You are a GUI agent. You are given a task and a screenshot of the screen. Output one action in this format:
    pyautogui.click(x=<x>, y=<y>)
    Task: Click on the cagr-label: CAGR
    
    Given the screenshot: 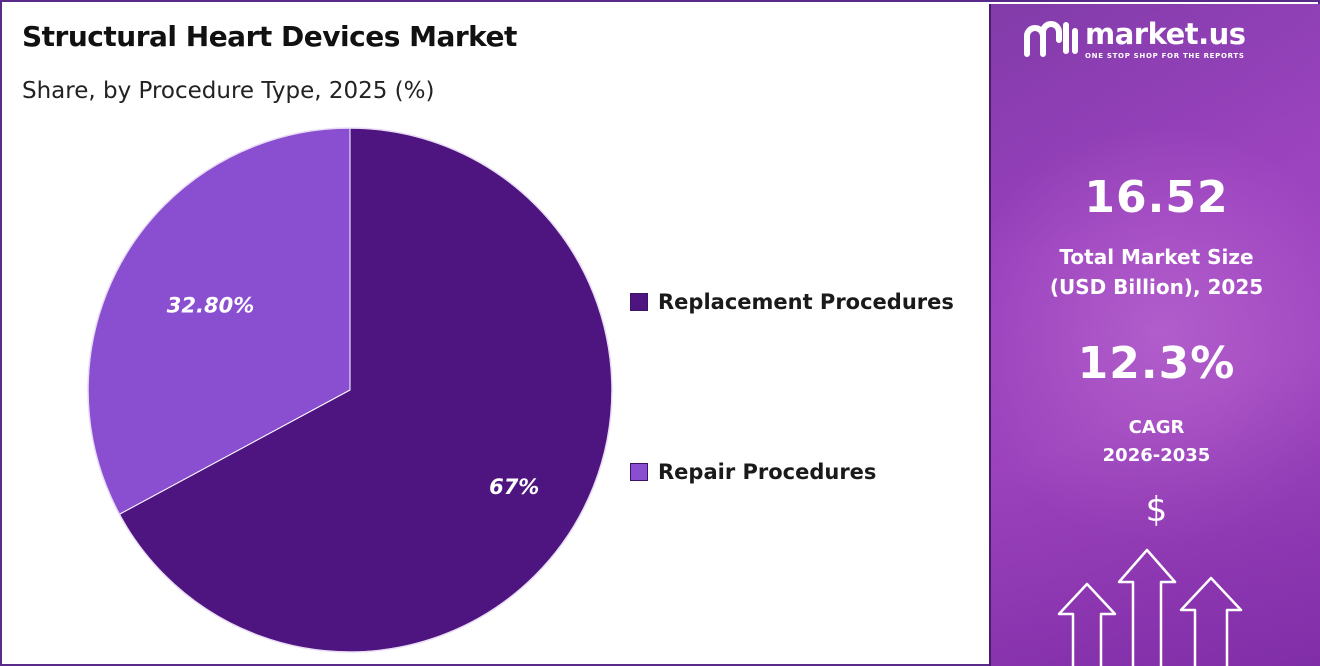 What is the action you would take?
    pyautogui.click(x=1156, y=427)
    